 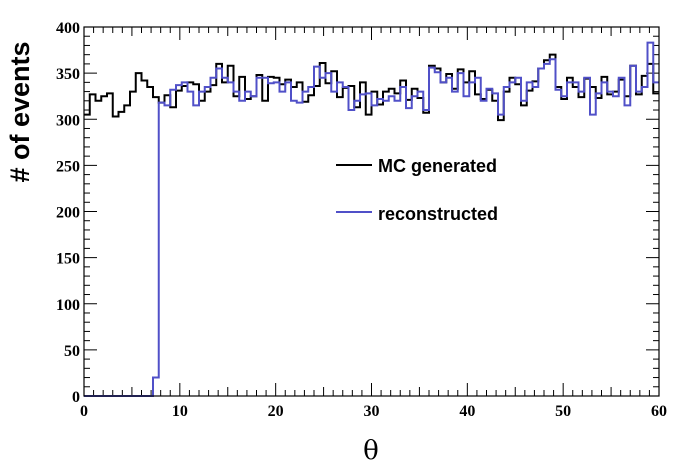 I want to click on y-tick-label: 250, so click(x=68, y=166).